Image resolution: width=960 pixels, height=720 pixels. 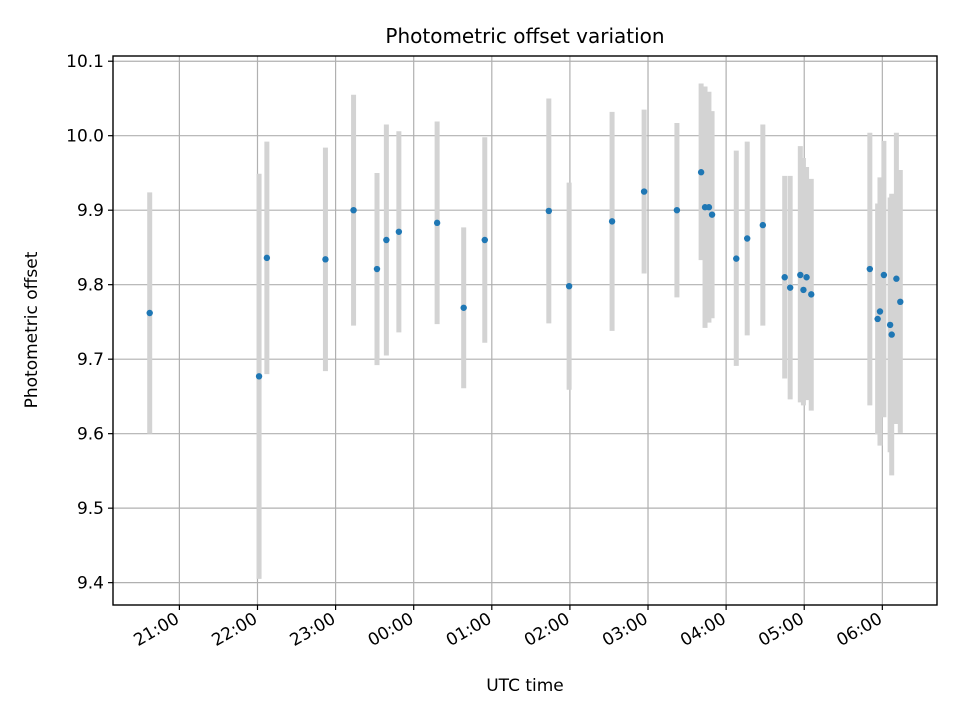 What do you see at coordinates (90, 435) in the screenshot?
I see `y-tick-label: 9.6` at bounding box center [90, 435].